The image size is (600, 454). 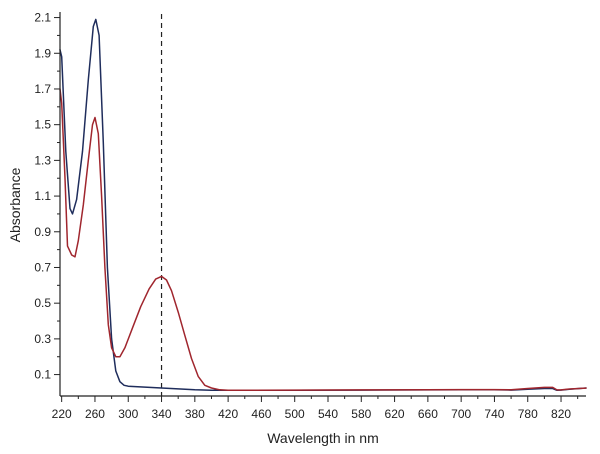 What do you see at coordinates (195, 414) in the screenshot?
I see `x-tick-label: 380` at bounding box center [195, 414].